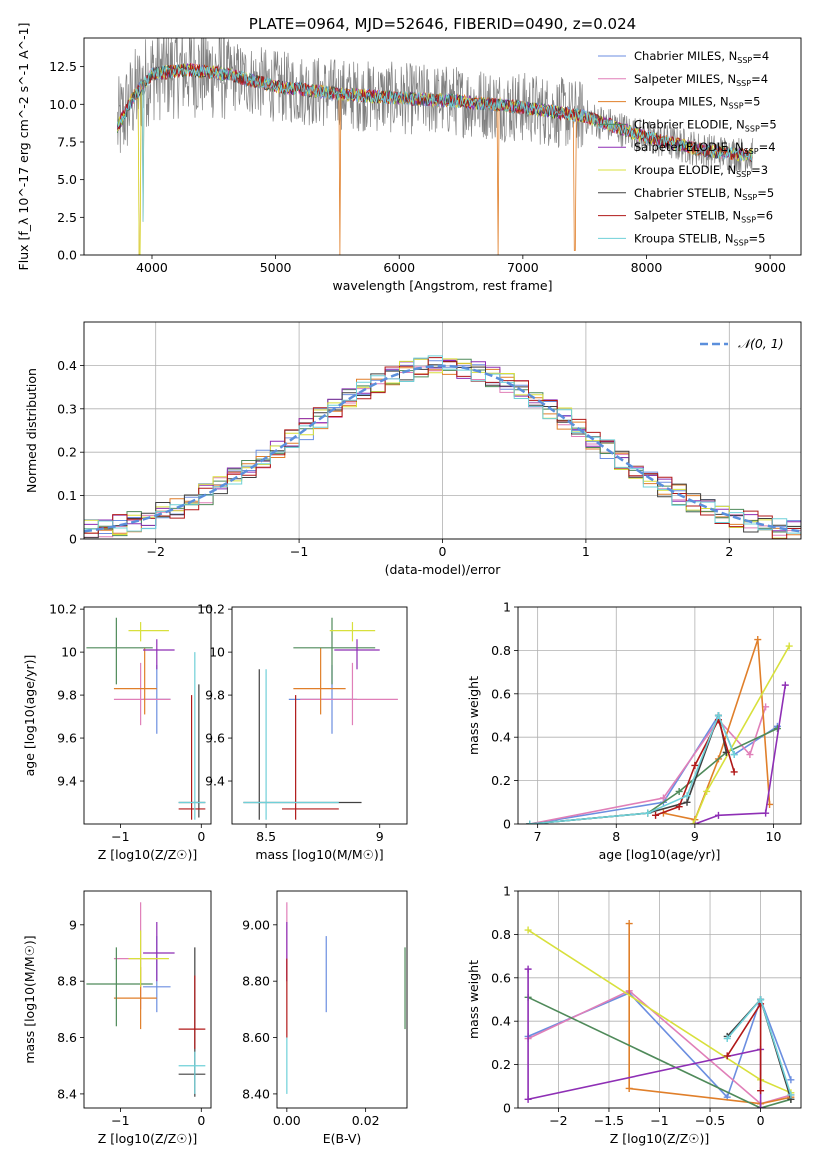  What do you see at coordinates (67, 217) in the screenshot?
I see `y-tick-label: 2.5` at bounding box center [67, 217].